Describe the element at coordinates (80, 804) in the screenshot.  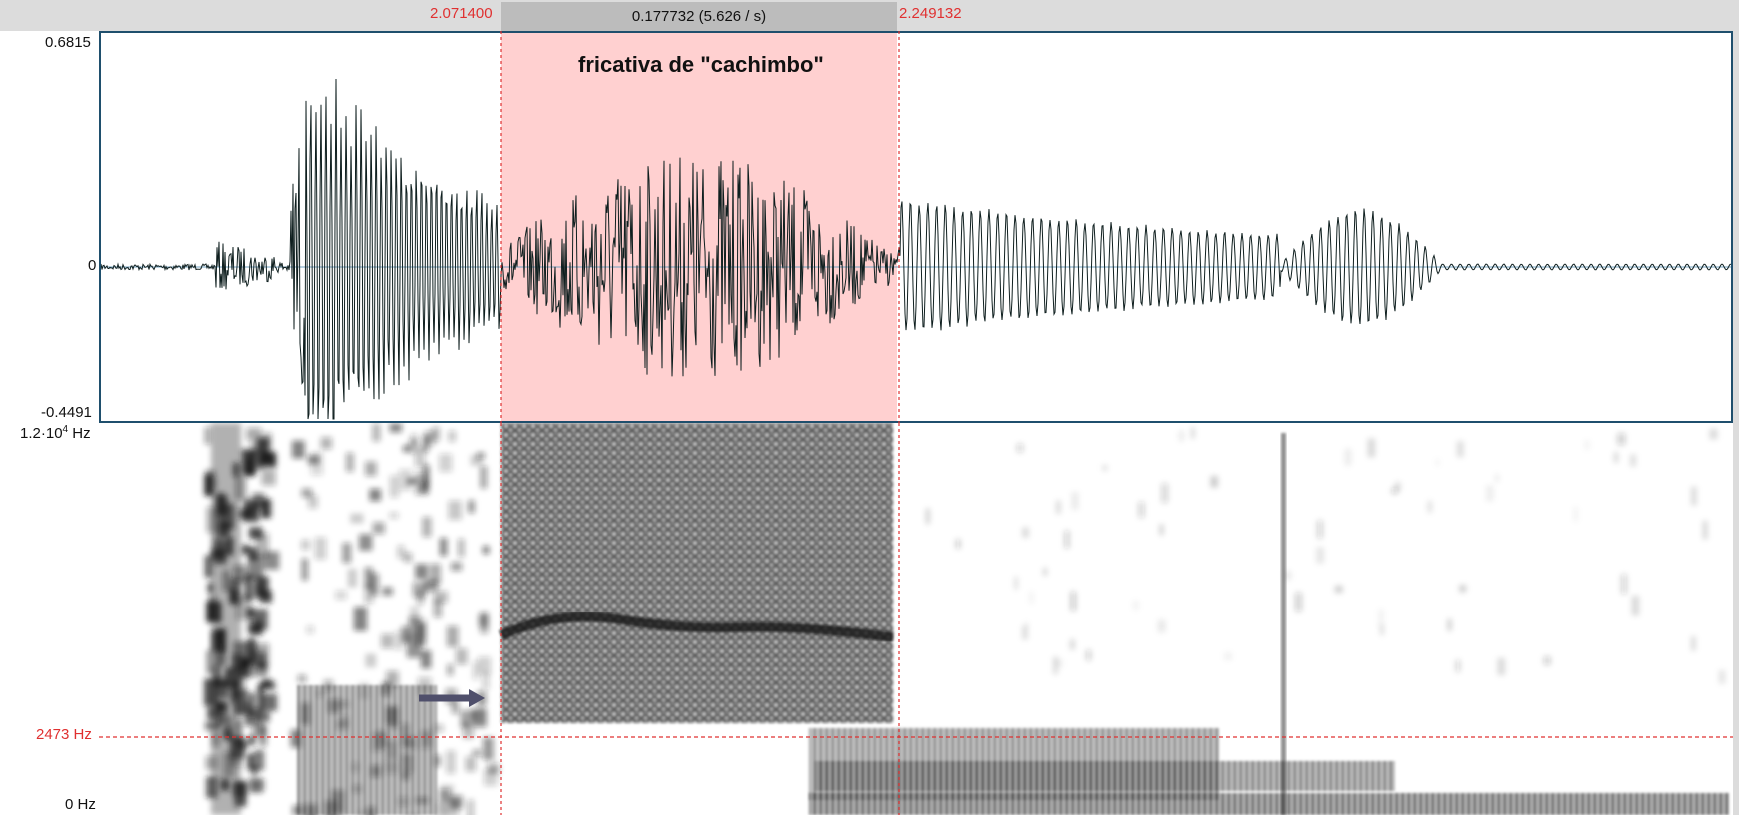
I see `spectrogram-bottom-label: 0 Hz` at that location.